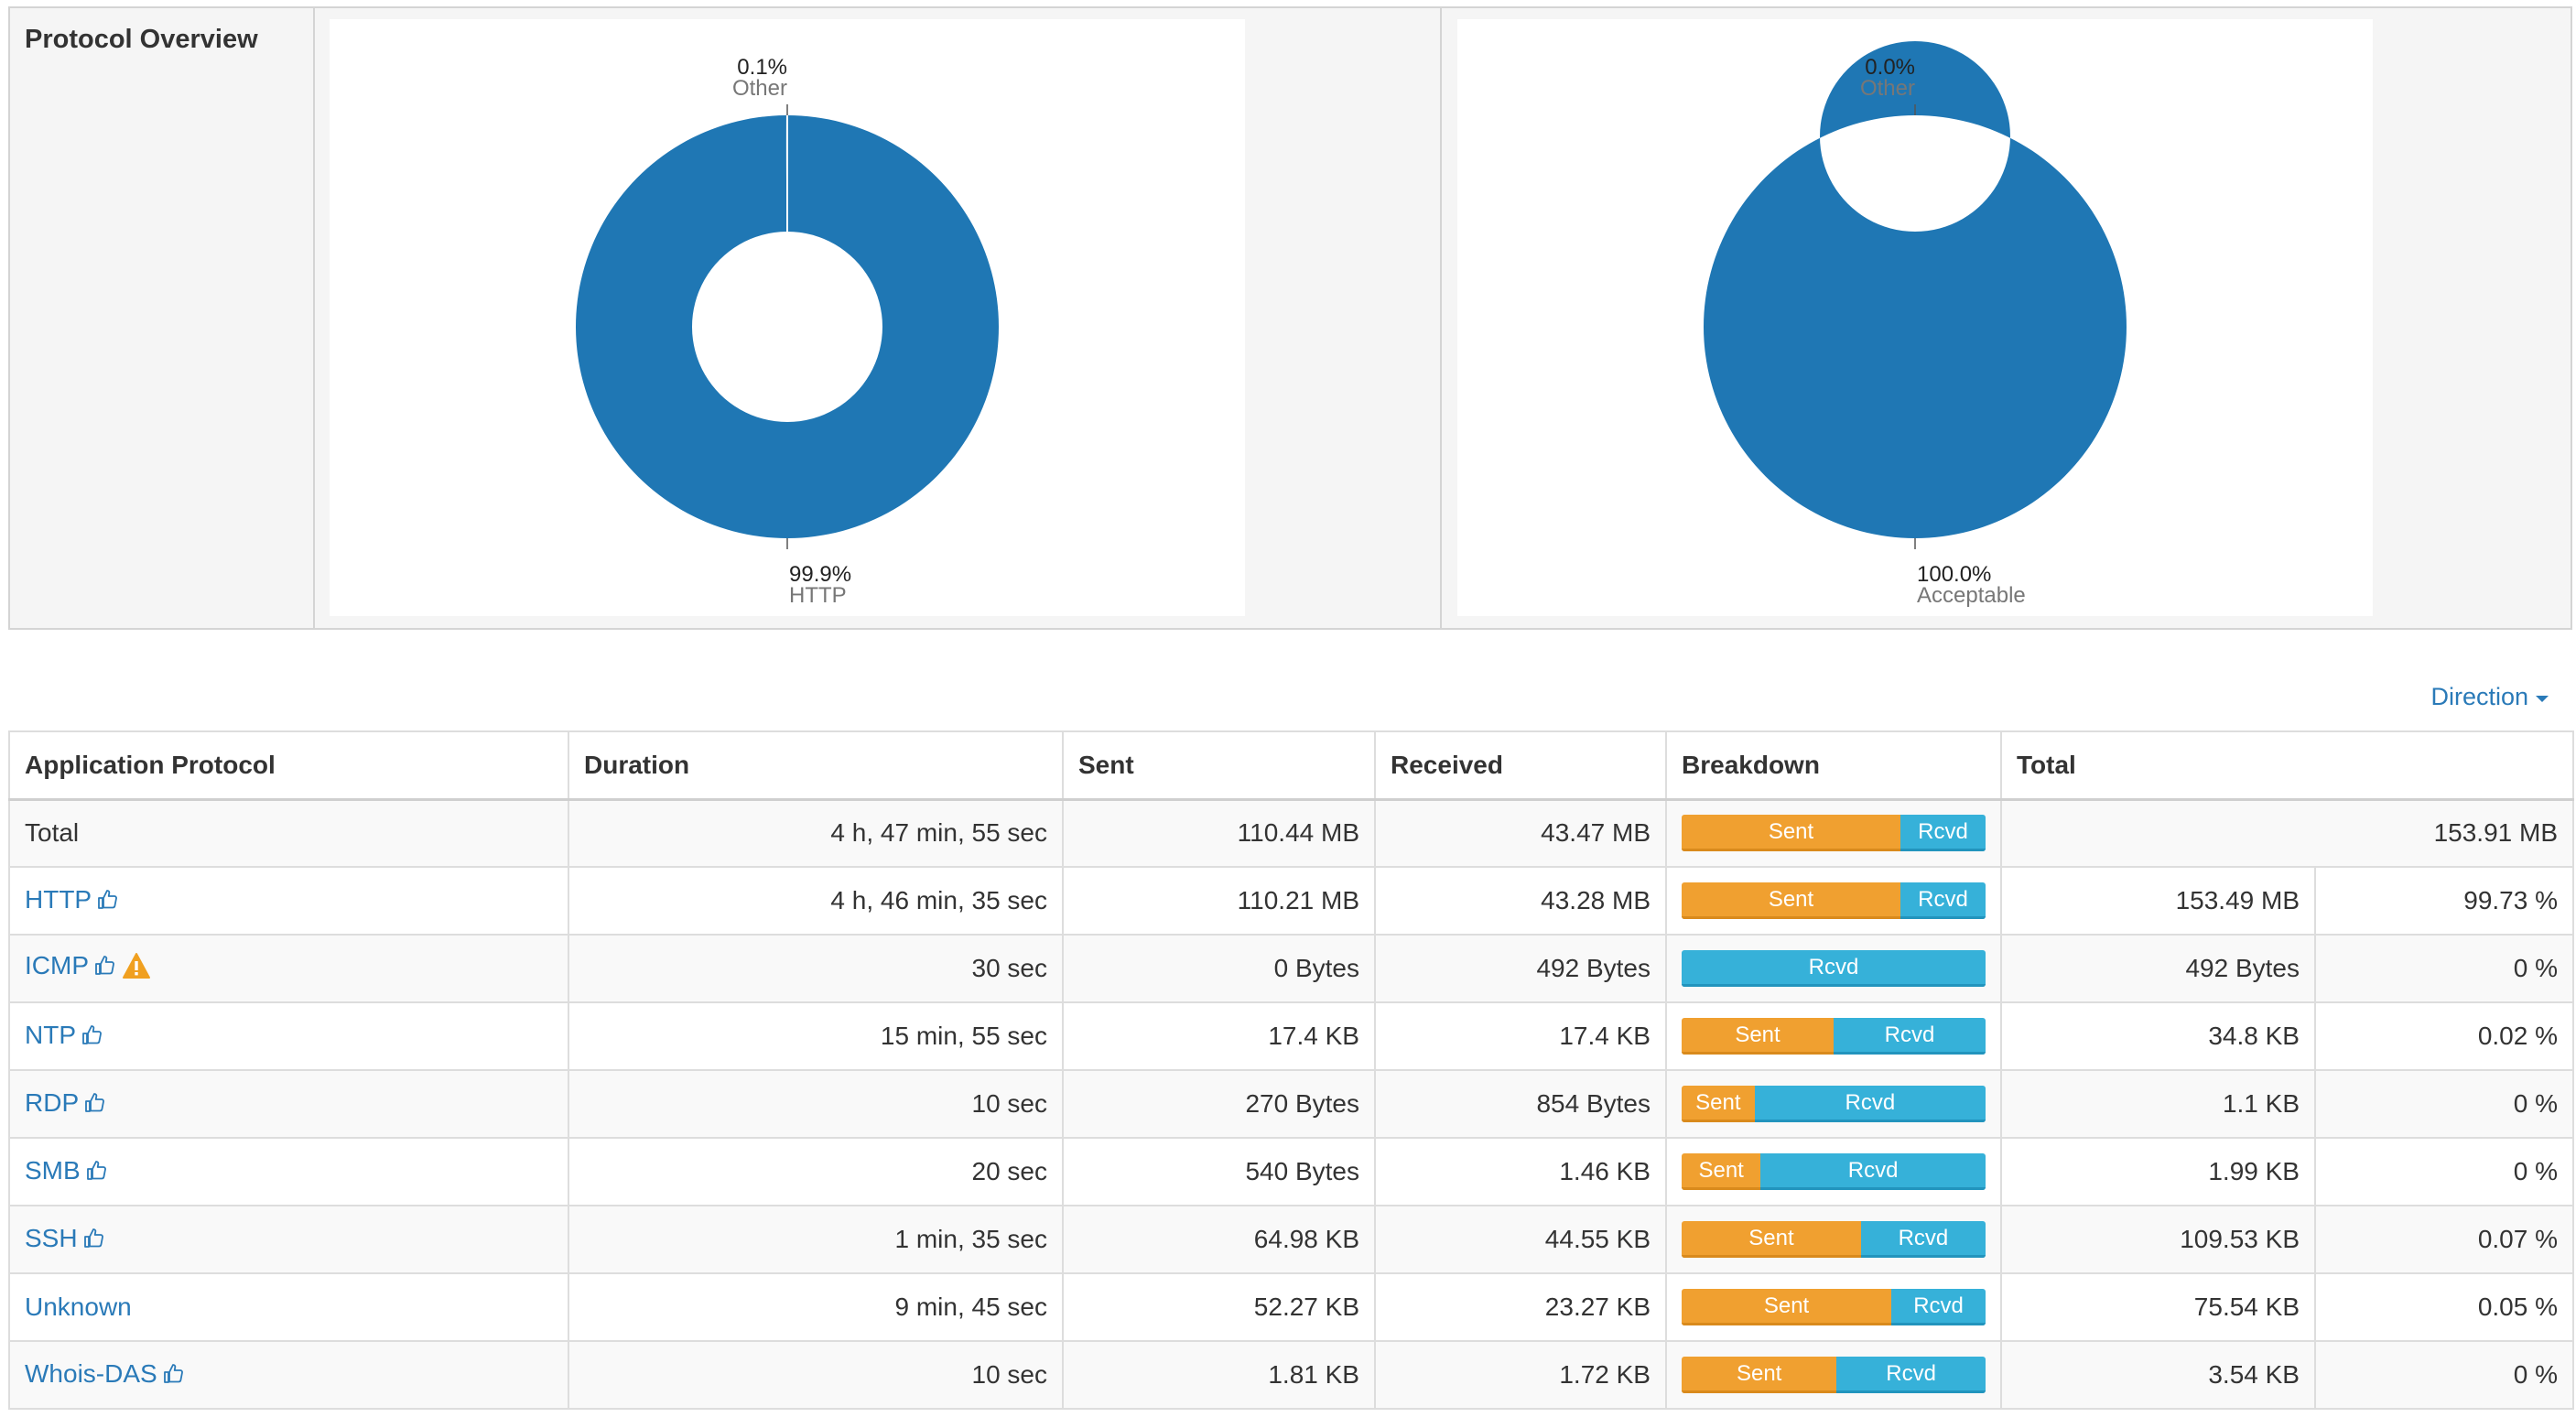 The image size is (2576, 1428). I want to click on protocol-link: ICMP, so click(57, 965).